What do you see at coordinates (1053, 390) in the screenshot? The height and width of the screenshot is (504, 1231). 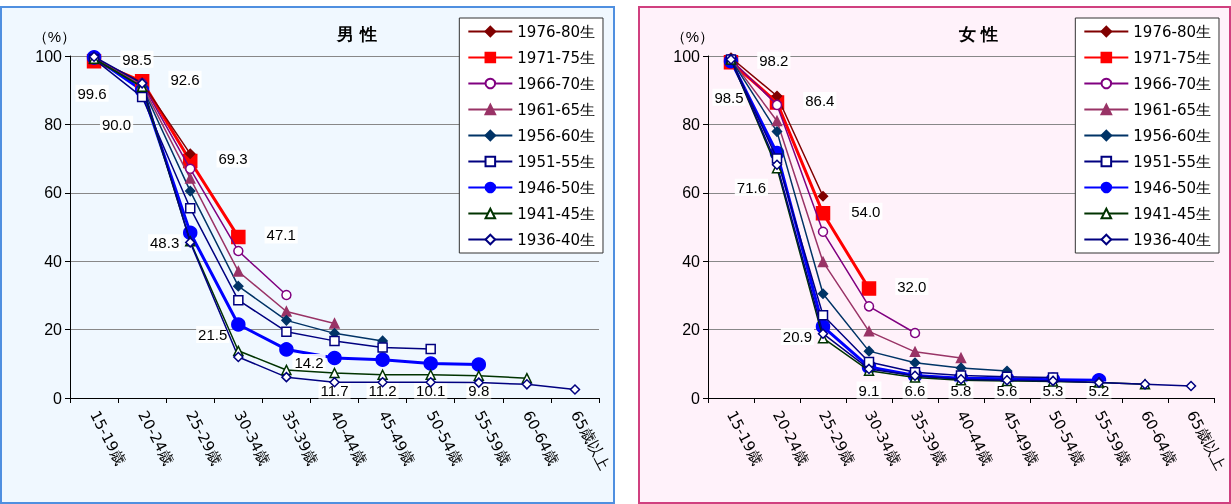 I see `data-label: 5.3` at bounding box center [1053, 390].